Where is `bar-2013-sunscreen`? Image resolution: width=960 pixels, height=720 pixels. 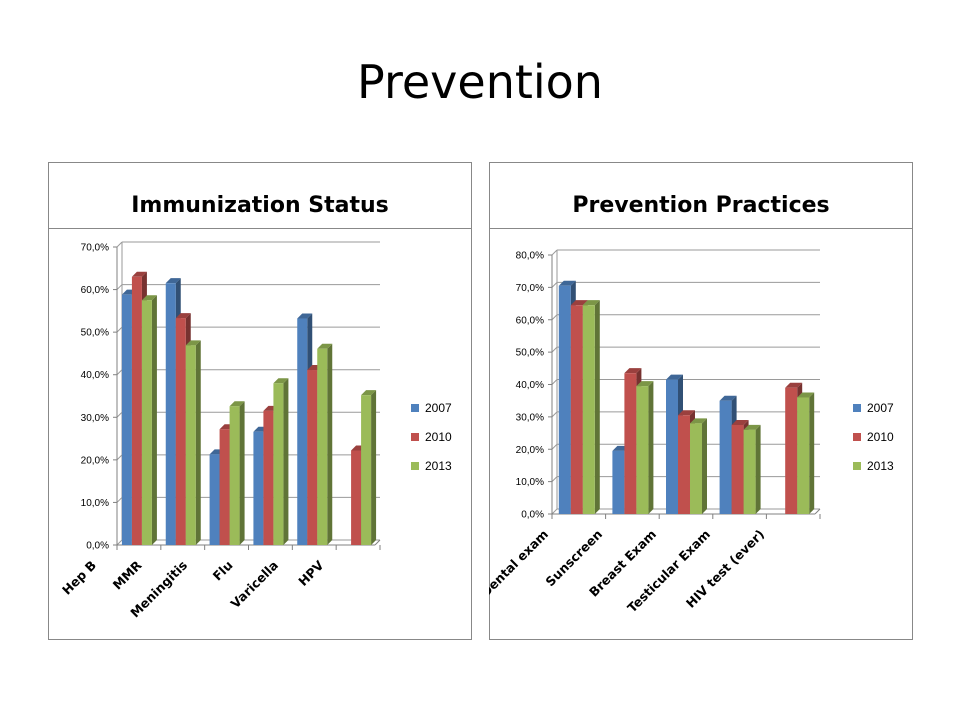 bar-2013-sunscreen is located at coordinates (645, 447).